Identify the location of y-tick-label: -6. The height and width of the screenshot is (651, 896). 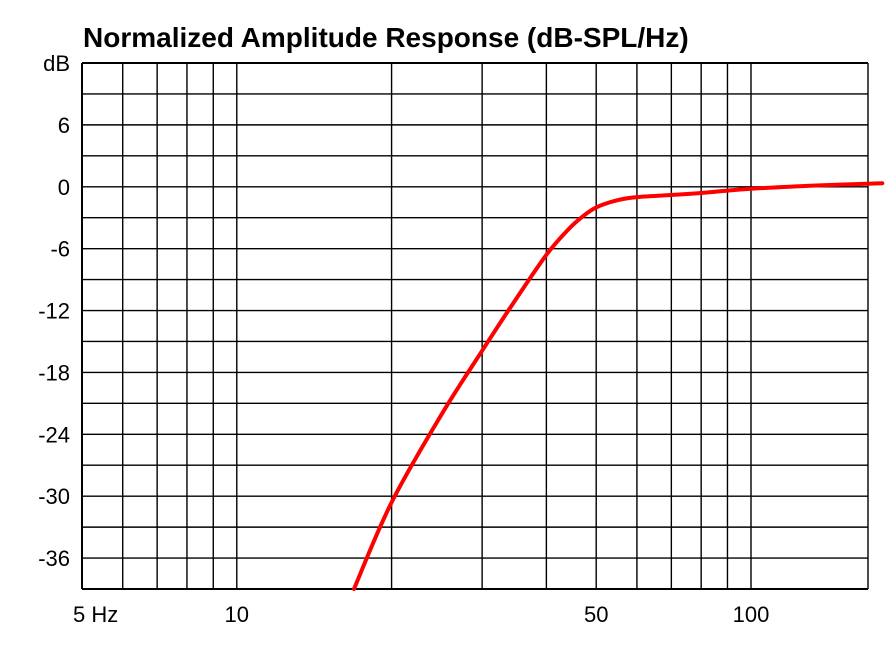
(60, 249).